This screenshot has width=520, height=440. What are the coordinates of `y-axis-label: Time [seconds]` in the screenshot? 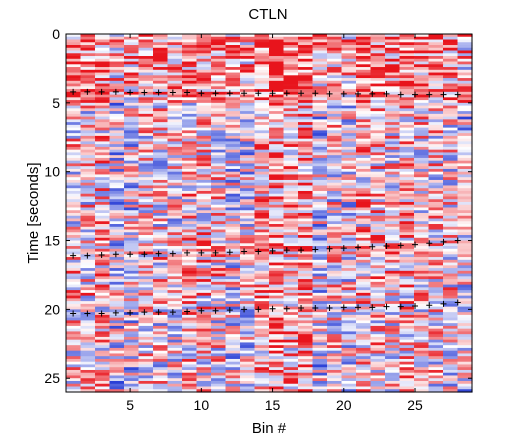 It's located at (33, 212).